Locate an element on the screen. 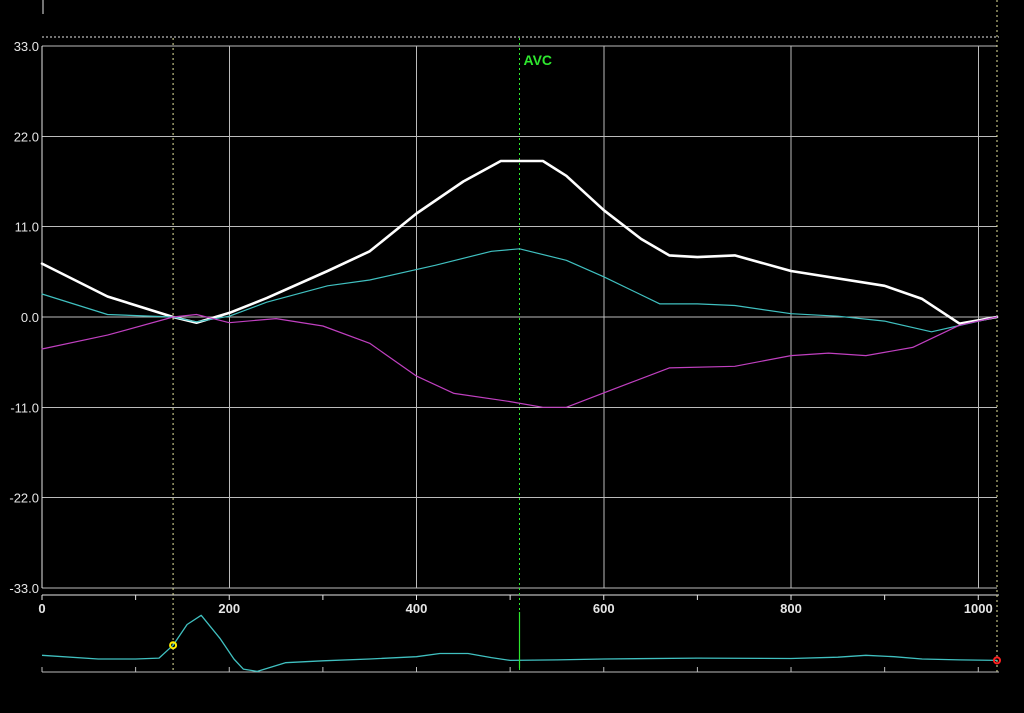 Image resolution: width=1024 pixels, height=713 pixels. x-tick-label: 600 is located at coordinates (604, 608).